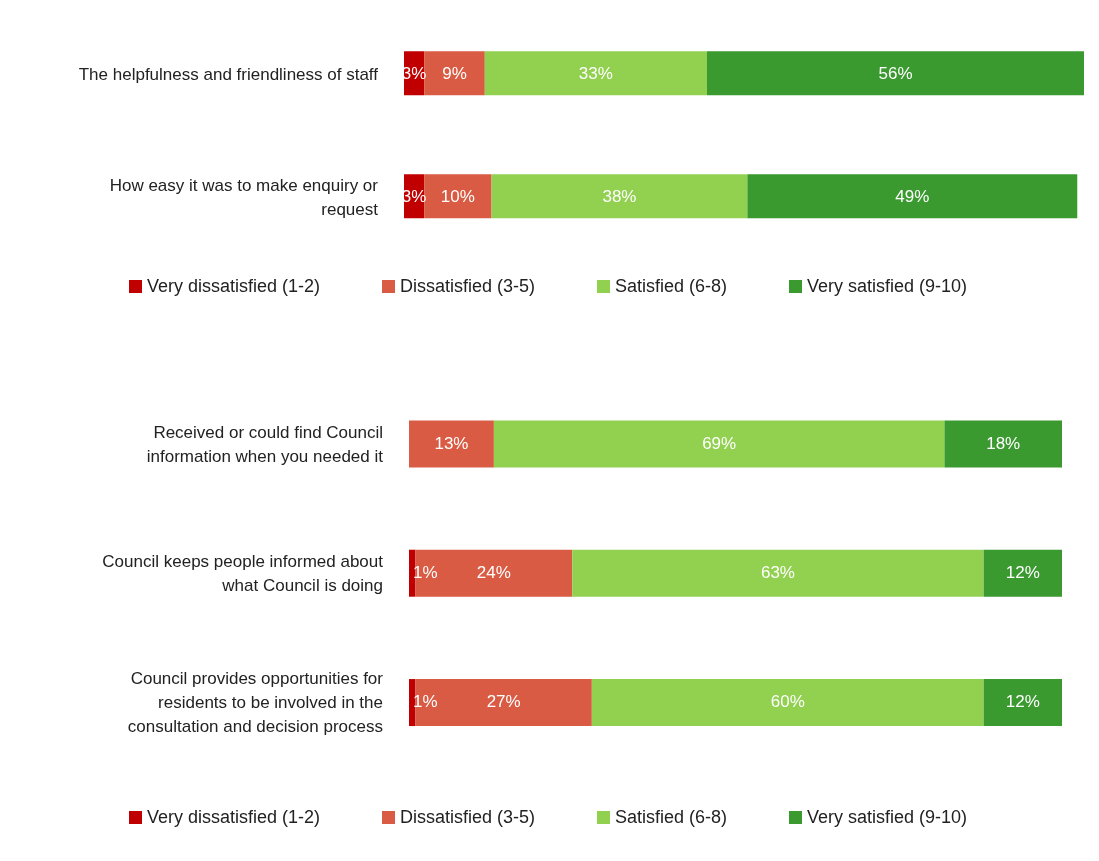 The image size is (1099, 861). I want to click on data-label: 60%, so click(787, 702).